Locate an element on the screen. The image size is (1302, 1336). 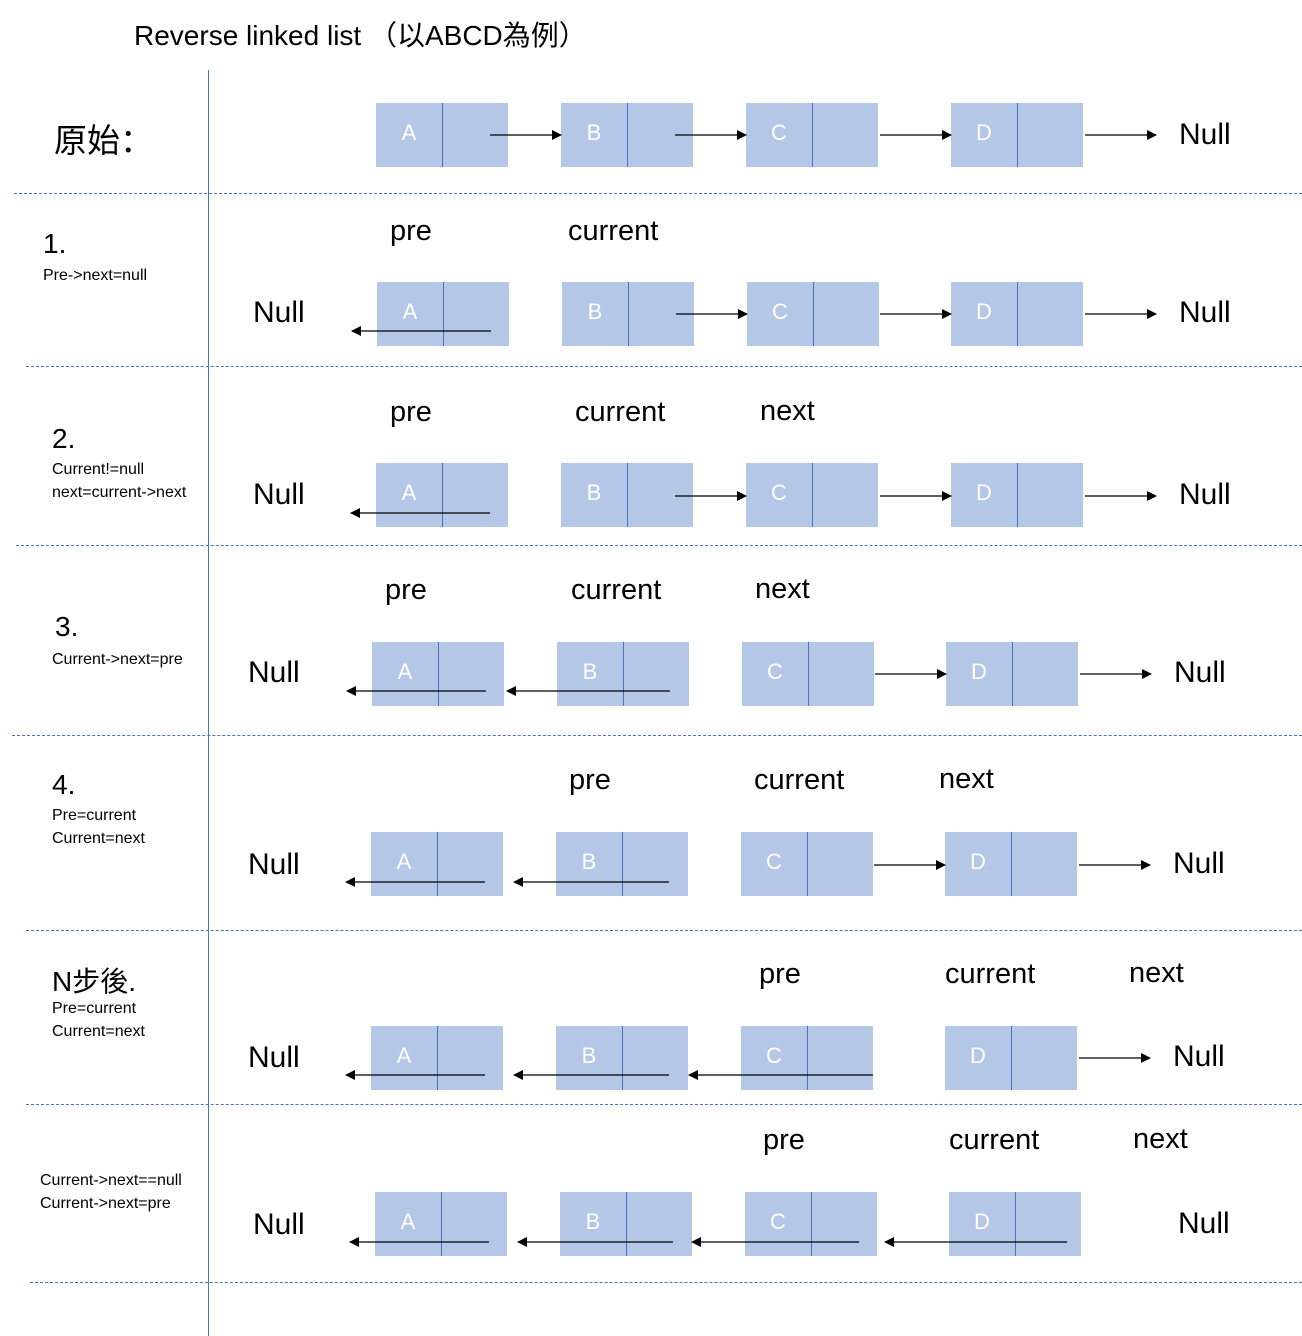
step-note: Current!=null is located at coordinates (98, 469).